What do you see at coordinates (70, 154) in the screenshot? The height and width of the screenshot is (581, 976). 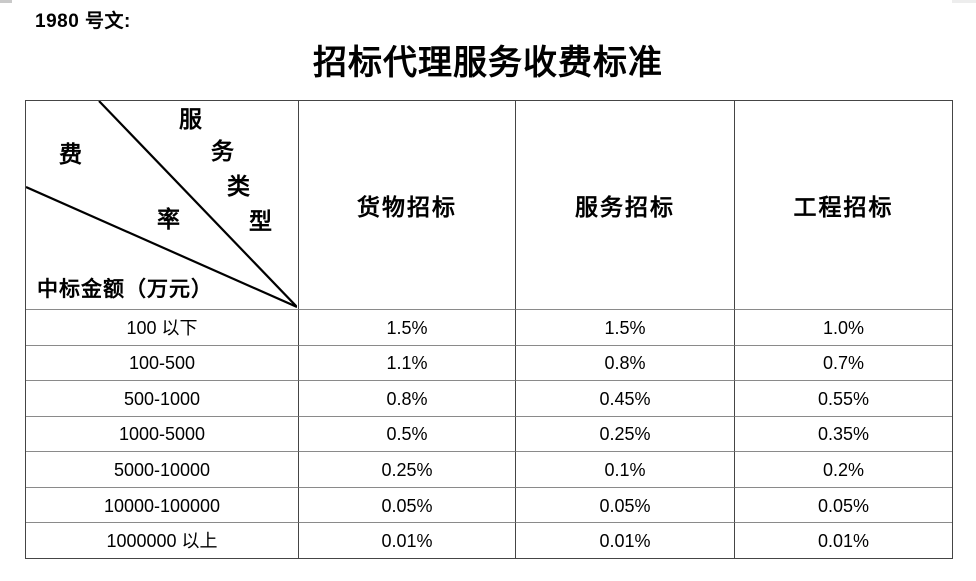 I see `corner-fee-char: 费` at bounding box center [70, 154].